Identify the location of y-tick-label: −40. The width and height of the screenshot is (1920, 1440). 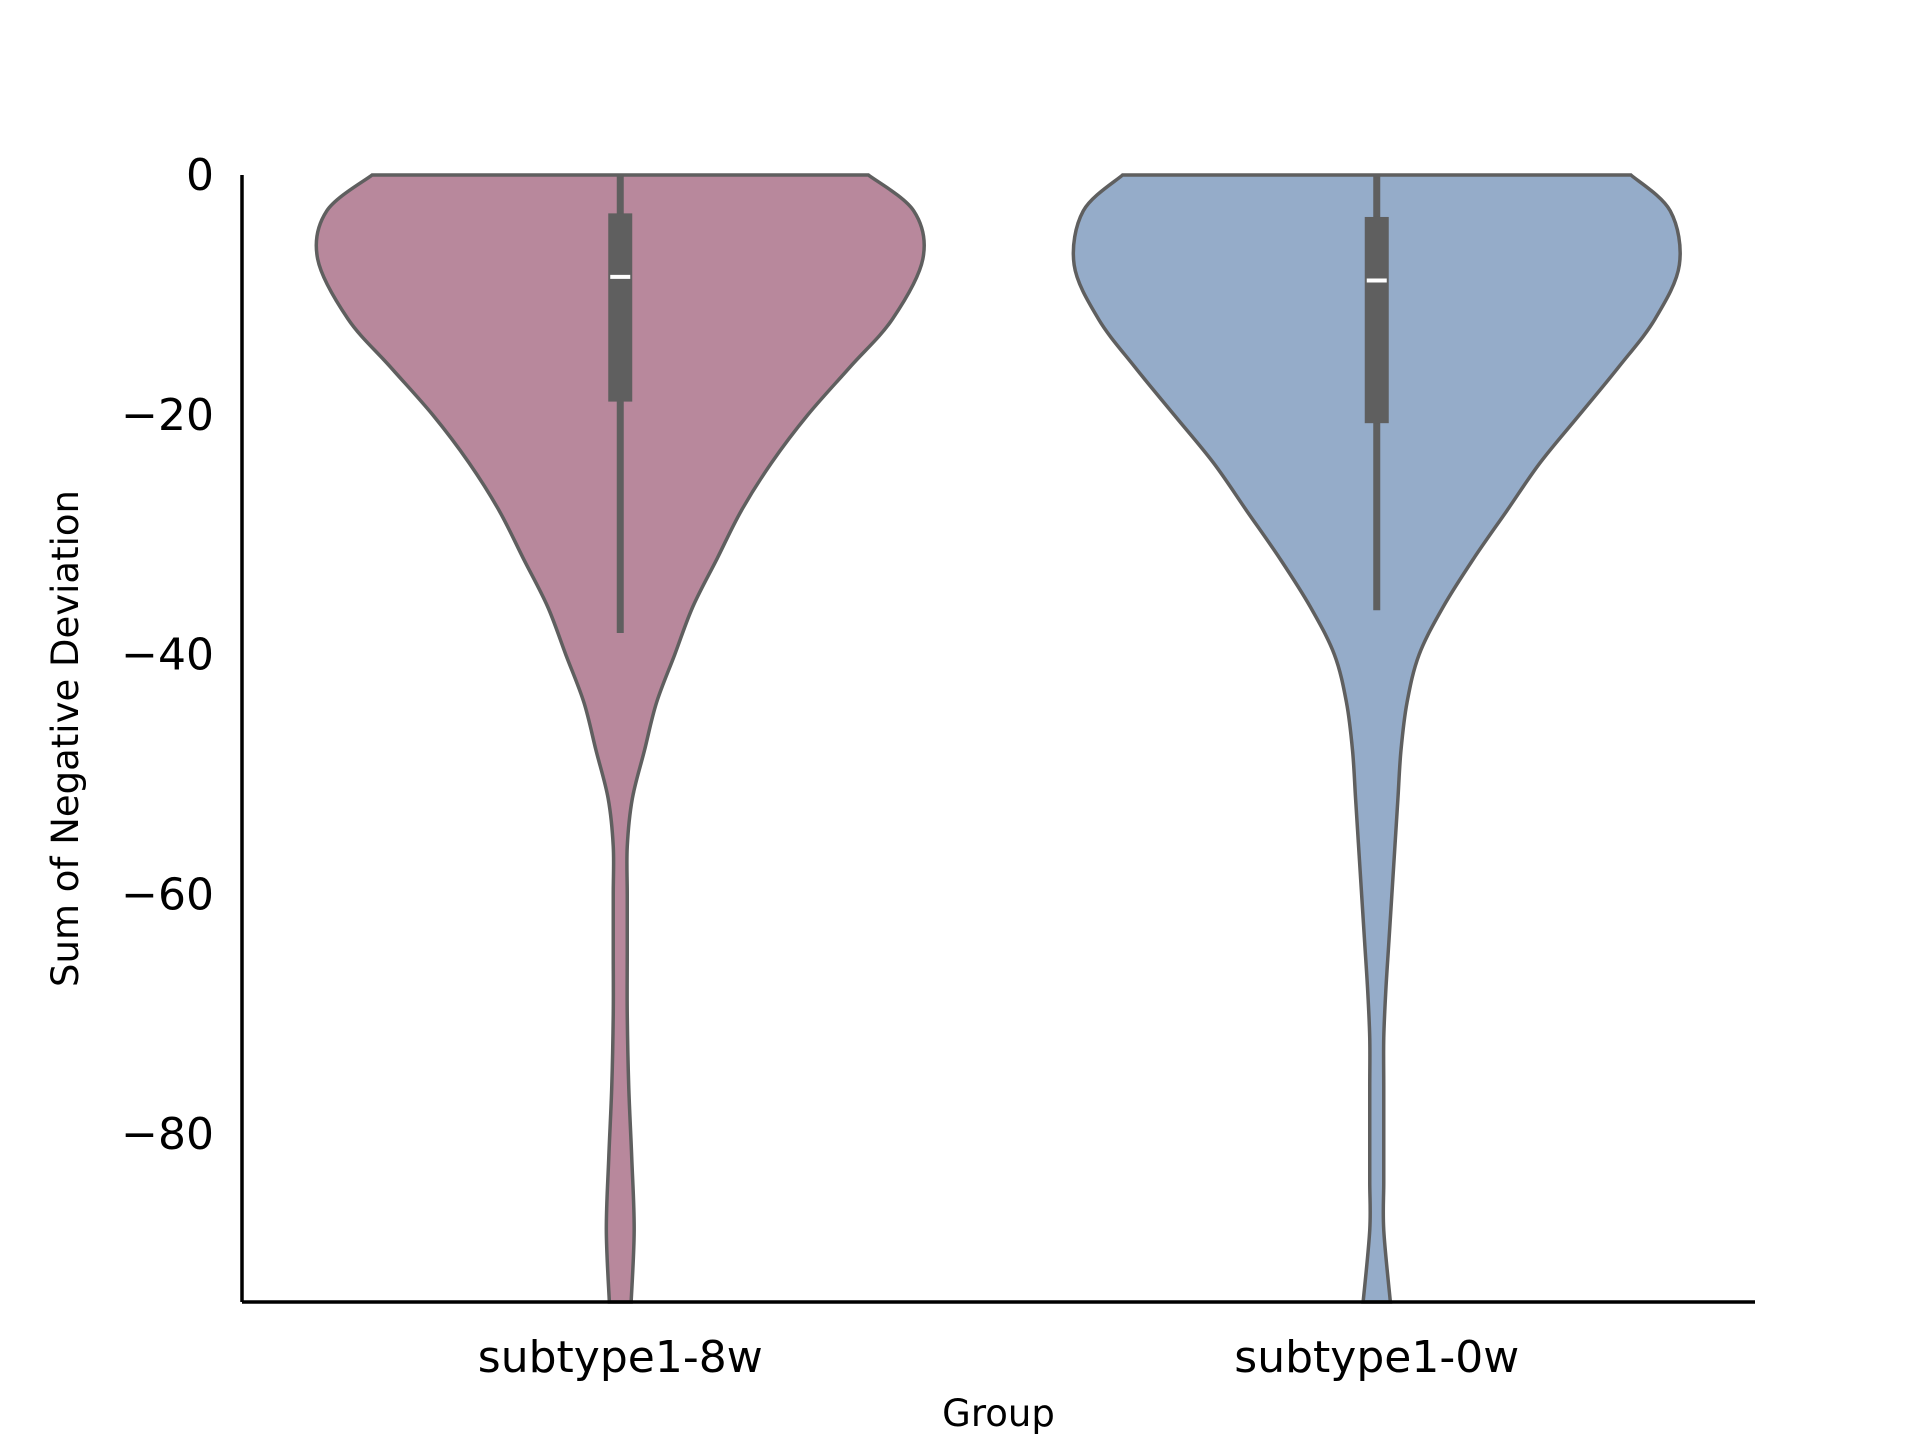
(167, 655).